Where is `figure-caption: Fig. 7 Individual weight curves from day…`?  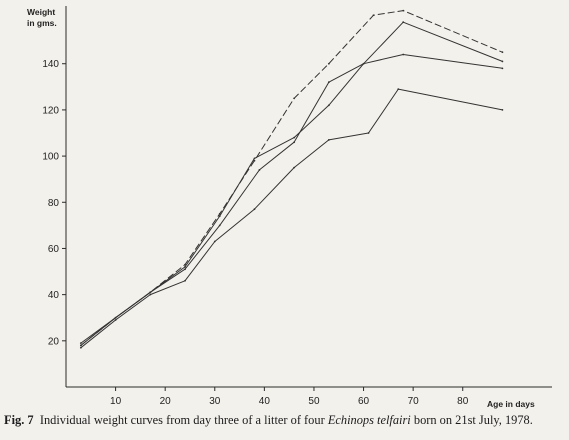
figure-caption: Fig. 7 Individual weight curves from day… is located at coordinates (285, 420).